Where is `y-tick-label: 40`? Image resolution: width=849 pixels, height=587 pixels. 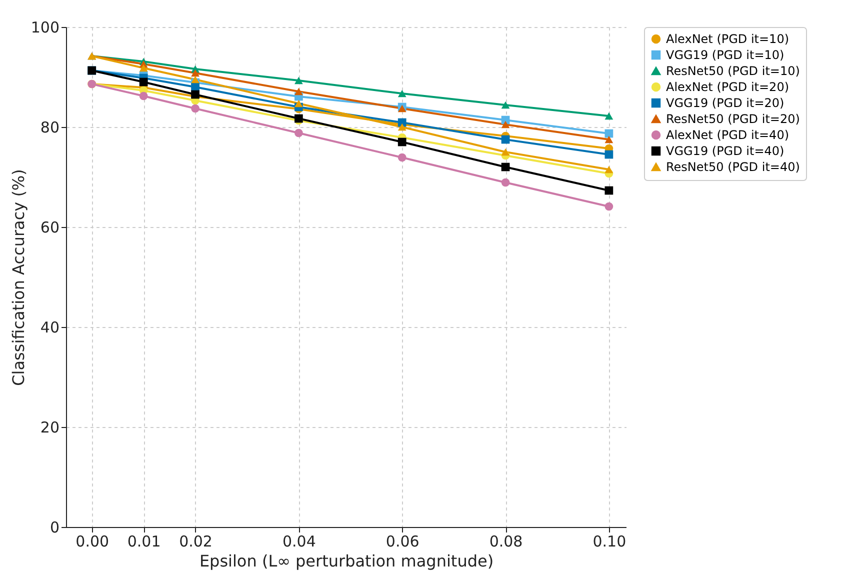
y-tick-label: 40 is located at coordinates (50, 327).